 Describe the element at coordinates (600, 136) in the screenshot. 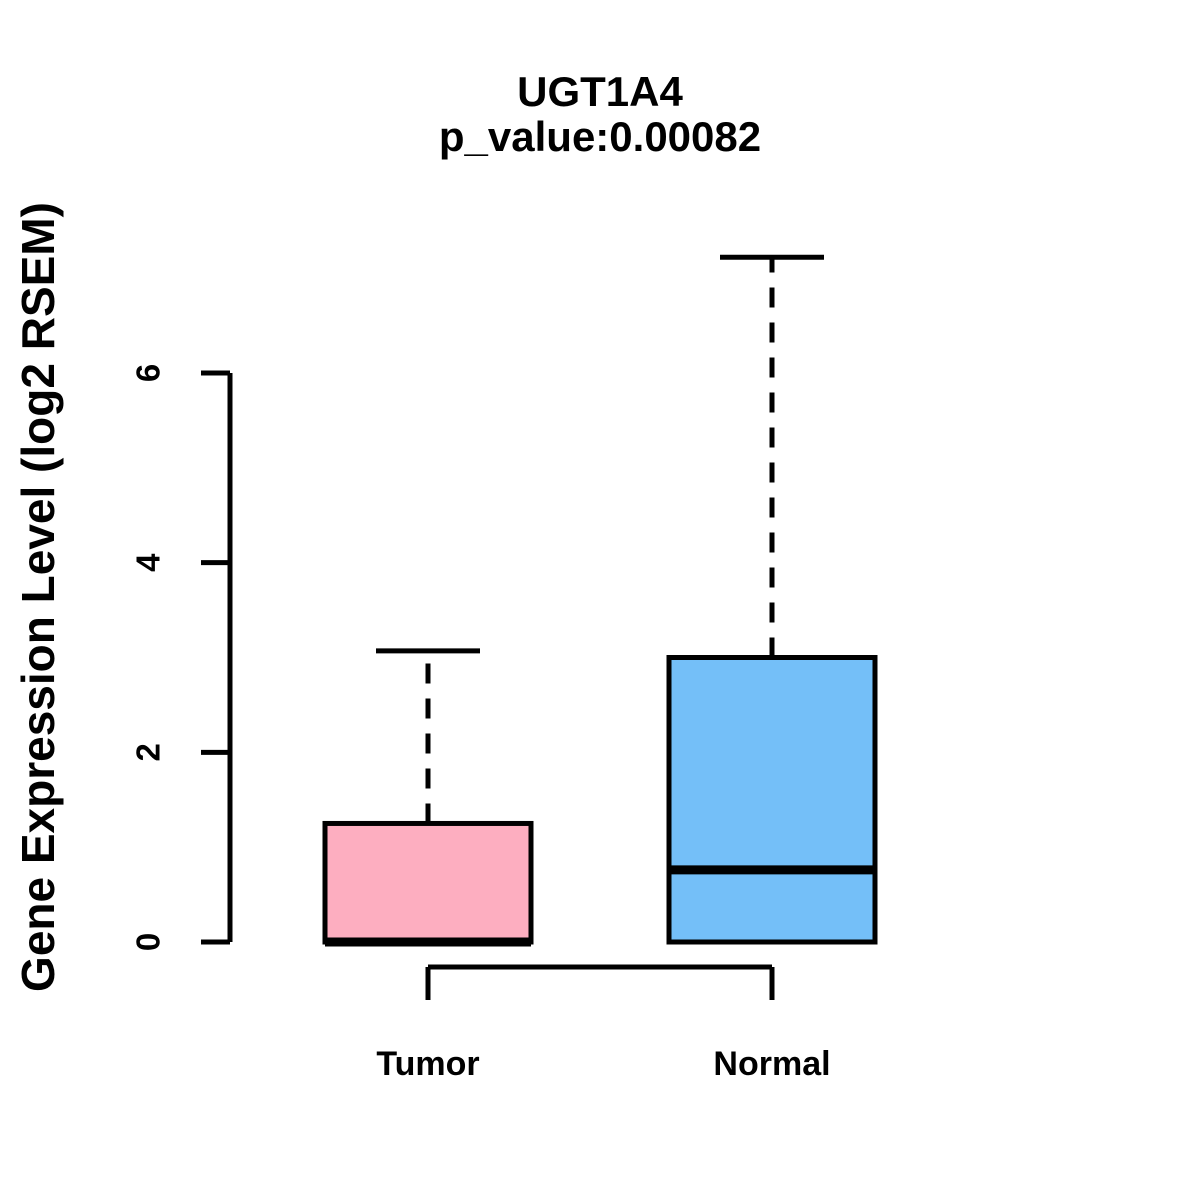

I see `chart-subtitle-pvalue: p_value:0.00082` at that location.